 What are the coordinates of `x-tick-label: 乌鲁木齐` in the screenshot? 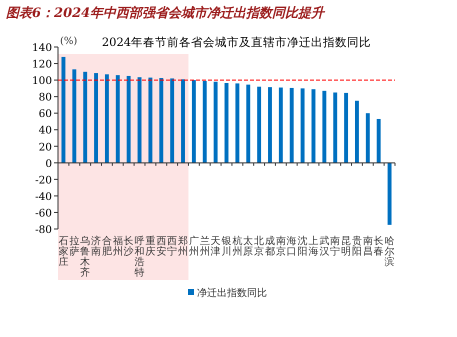 It's located at (85, 256).